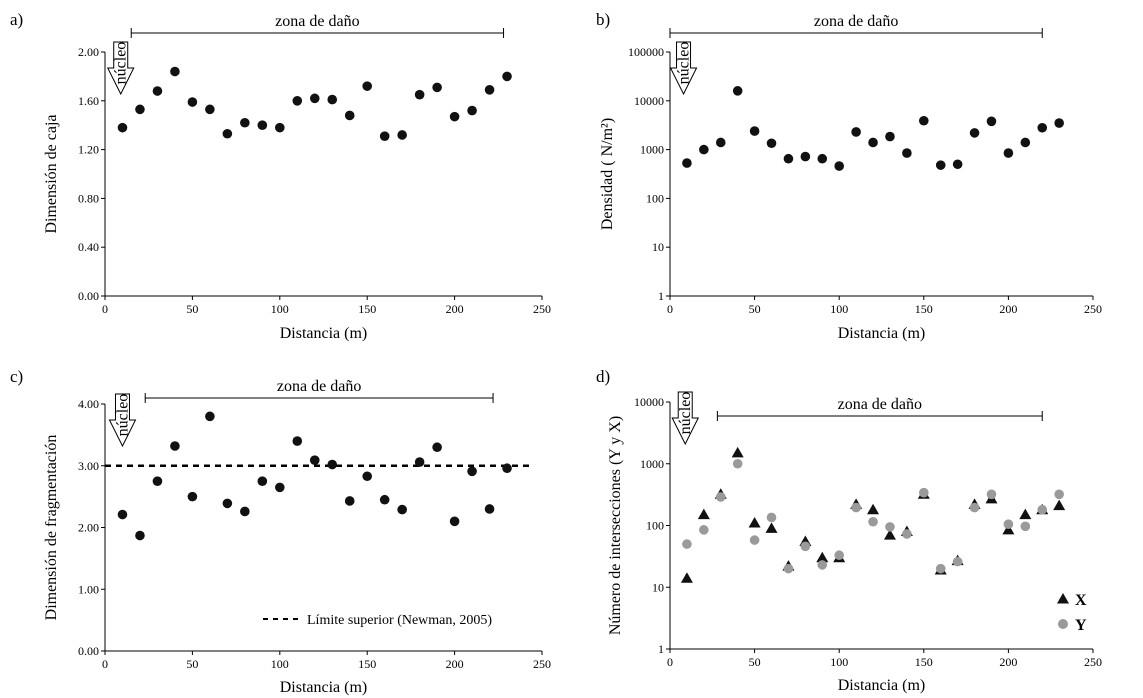  I want to click on nucleo-arrow-icon: núcleo, so click(122, 420).